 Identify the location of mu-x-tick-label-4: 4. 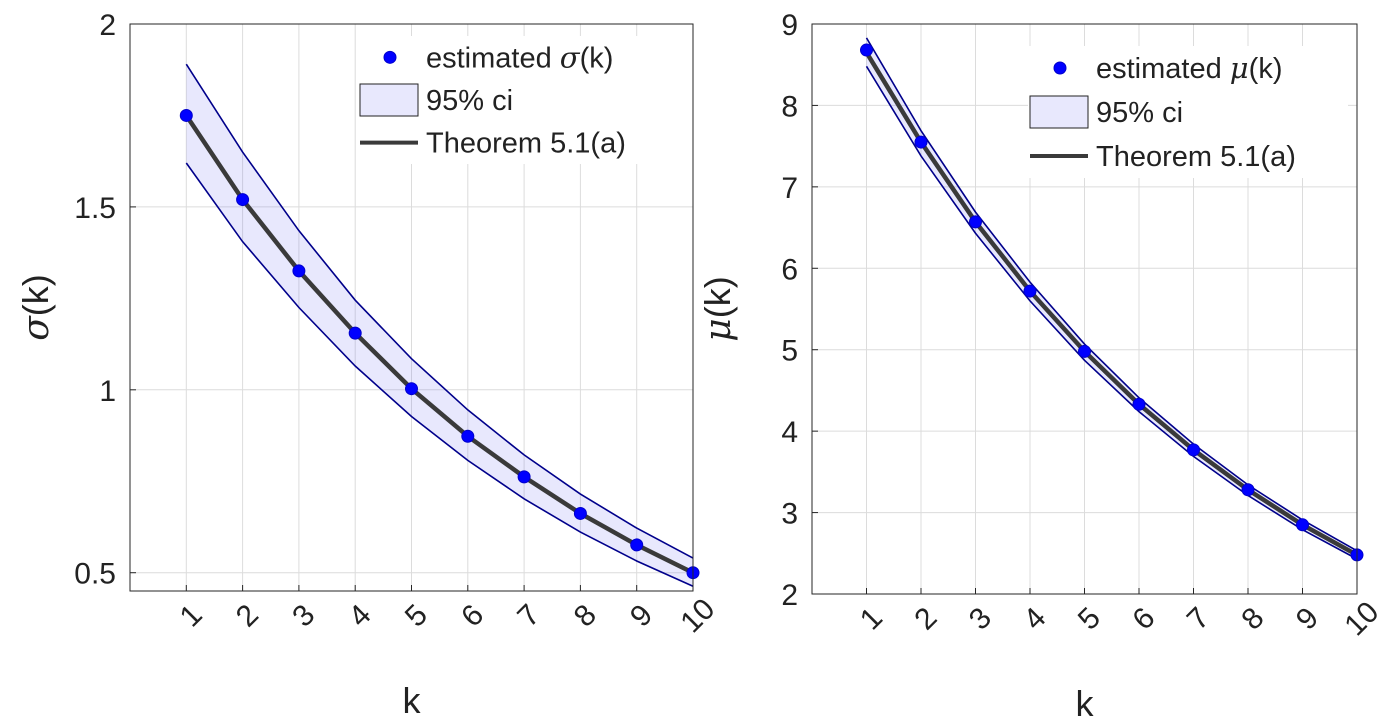
(1034, 618).